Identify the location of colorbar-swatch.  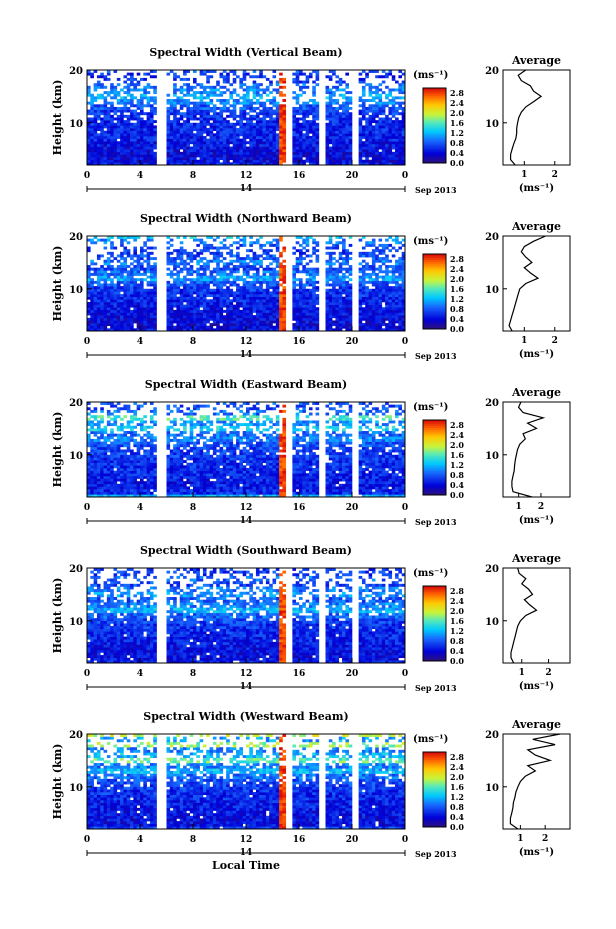
(434, 154).